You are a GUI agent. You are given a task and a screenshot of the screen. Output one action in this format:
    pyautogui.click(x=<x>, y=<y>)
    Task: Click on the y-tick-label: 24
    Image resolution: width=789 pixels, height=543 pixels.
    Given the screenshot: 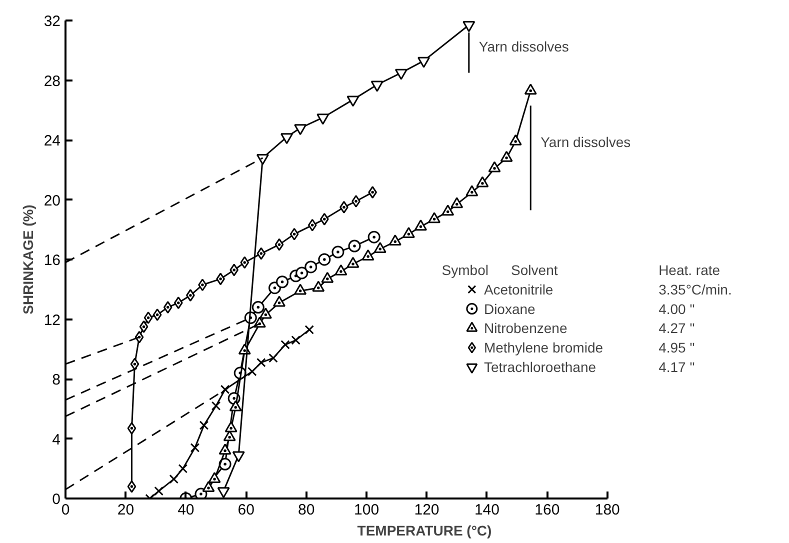 What is the action you would take?
    pyautogui.click(x=52, y=141)
    